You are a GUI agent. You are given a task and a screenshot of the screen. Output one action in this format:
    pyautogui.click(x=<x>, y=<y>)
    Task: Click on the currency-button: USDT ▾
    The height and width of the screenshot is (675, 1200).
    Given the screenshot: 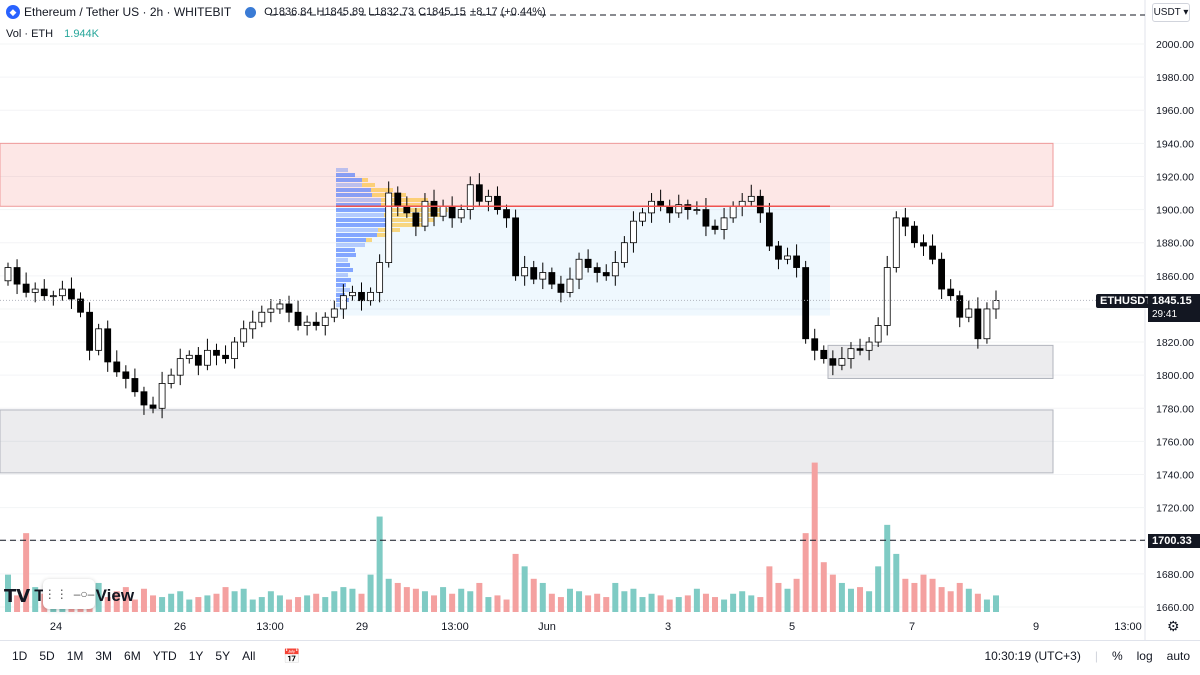 What is the action you would take?
    pyautogui.click(x=1171, y=12)
    